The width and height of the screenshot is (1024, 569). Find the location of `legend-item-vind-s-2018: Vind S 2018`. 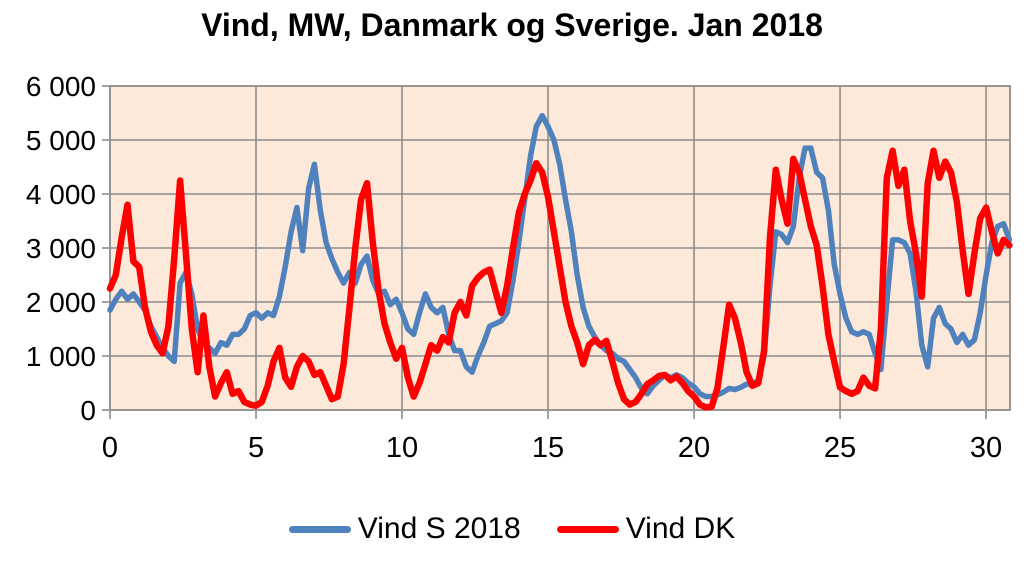

legend-item-vind-s-2018: Vind S 2018 is located at coordinates (404, 529).